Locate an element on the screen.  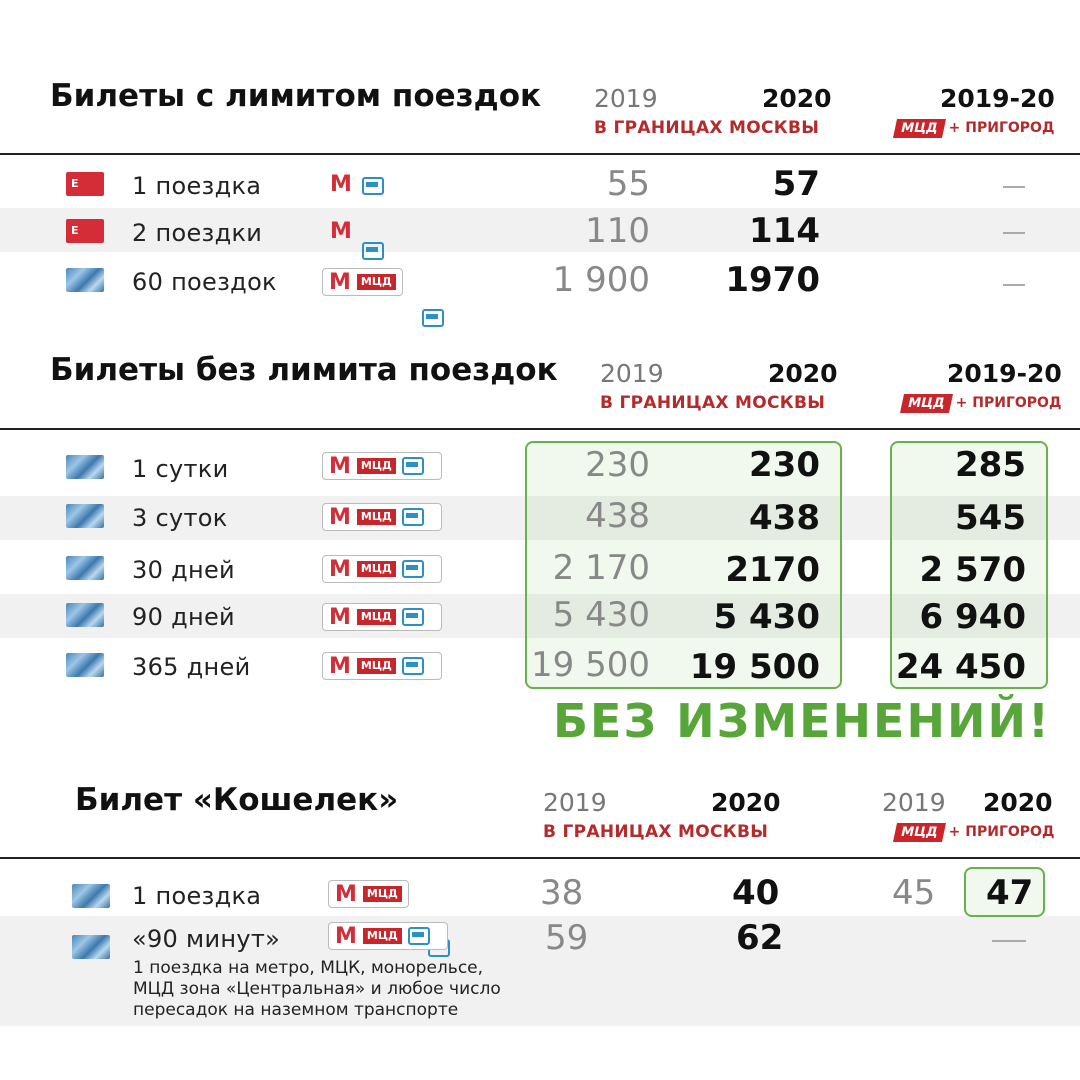
value-2020: 19 500 is located at coordinates (754, 667).